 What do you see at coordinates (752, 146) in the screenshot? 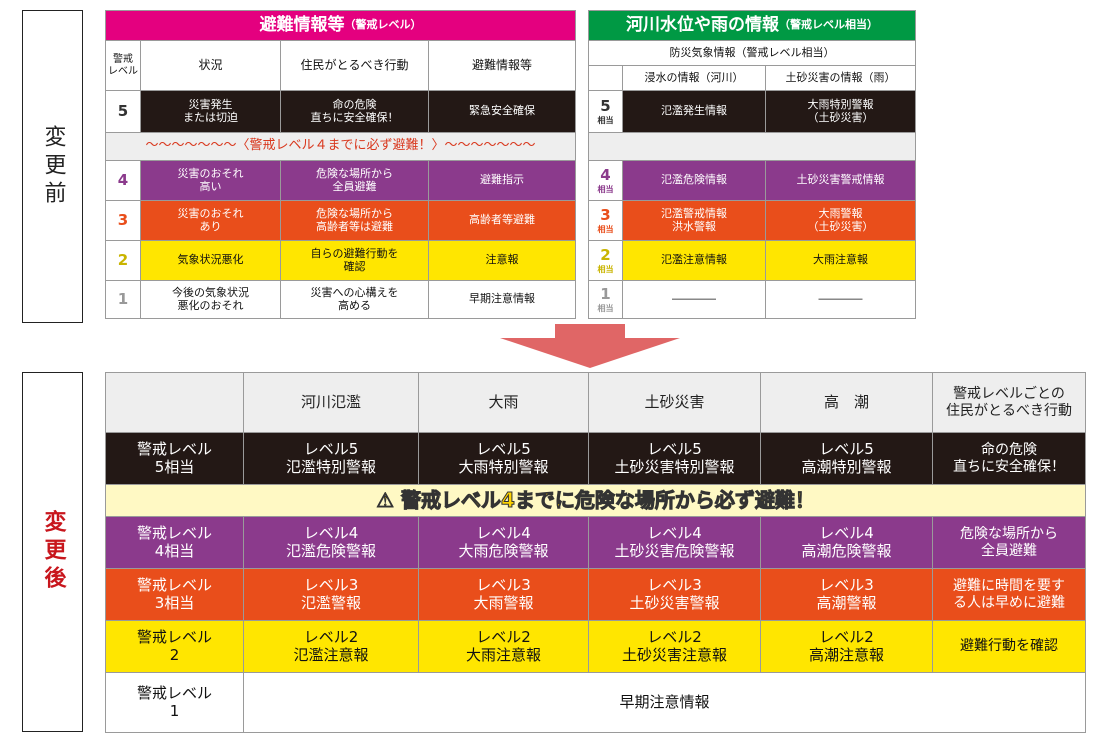
I see `notice-band` at bounding box center [752, 146].